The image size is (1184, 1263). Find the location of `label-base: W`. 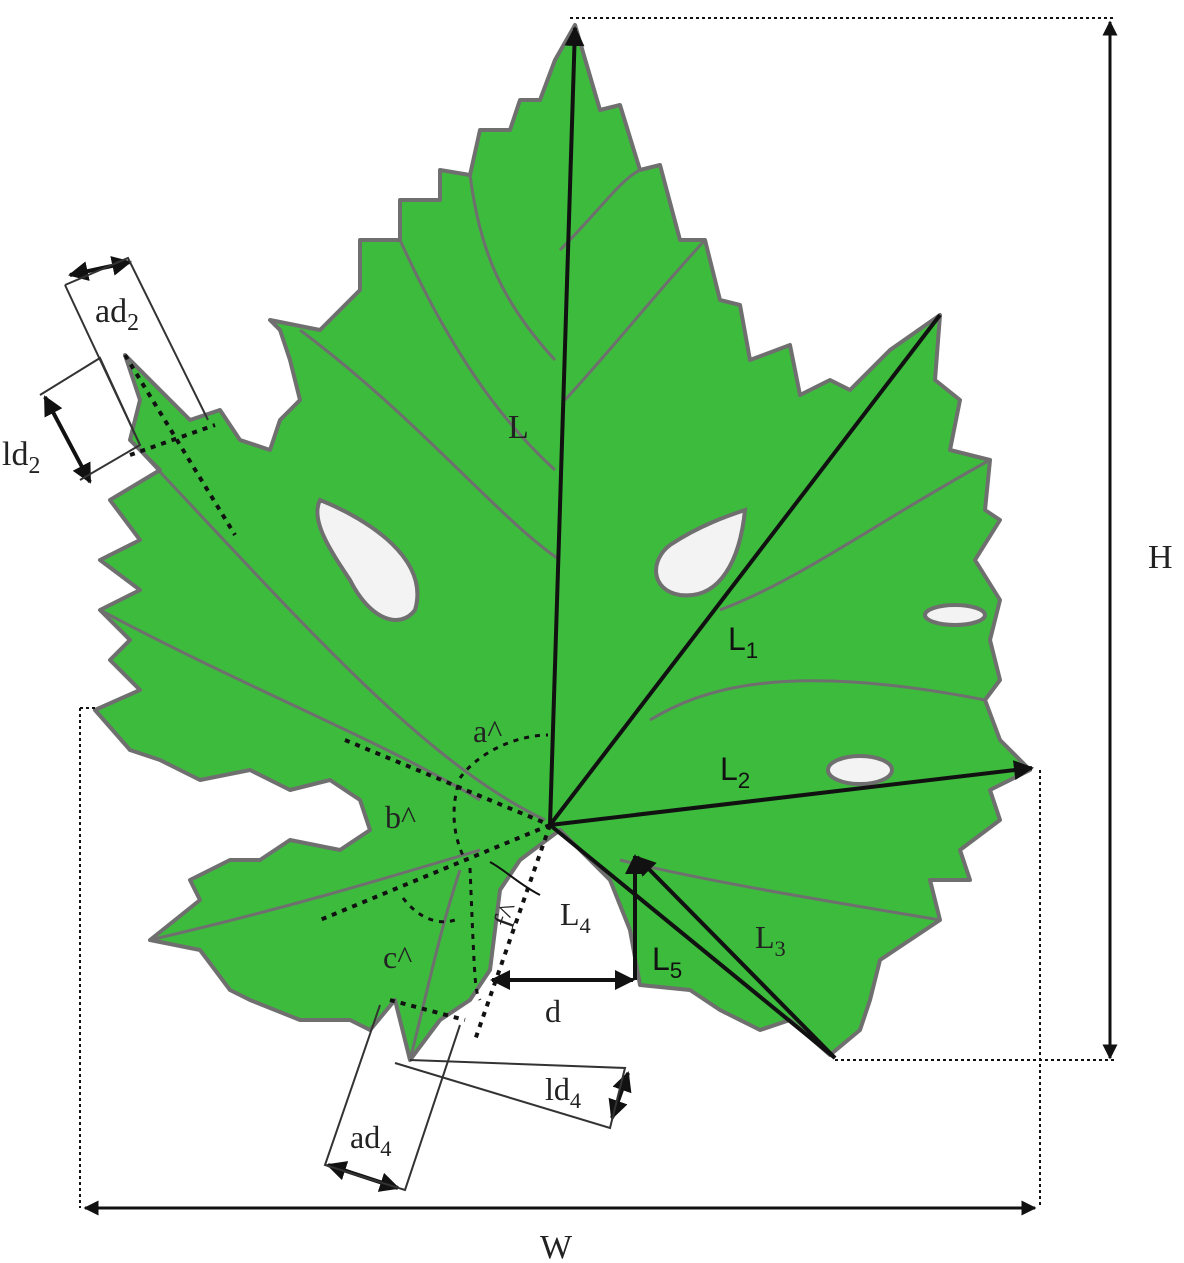

label-base: W is located at coordinates (556, 1246).